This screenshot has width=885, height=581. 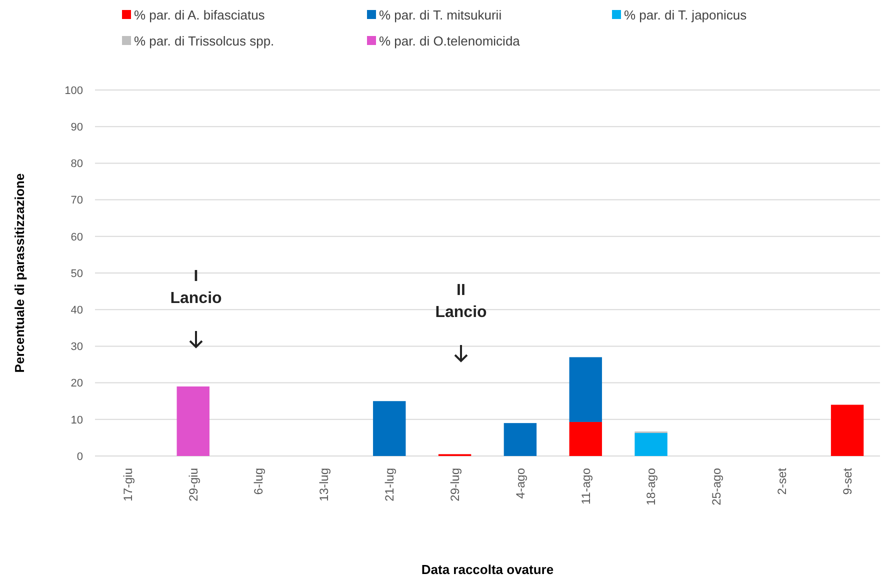 I want to click on legend-label: % par. di T. japonicus, so click(x=686, y=15).